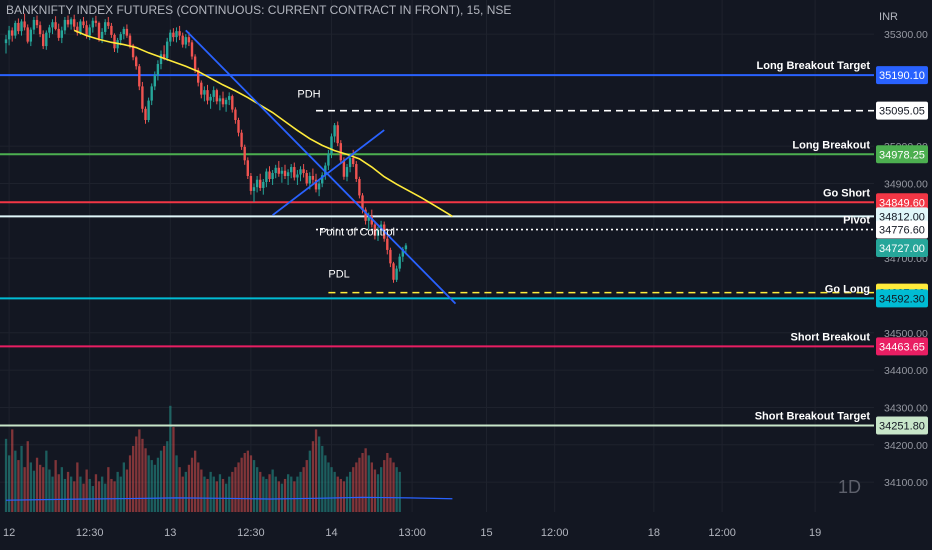 The image size is (932, 550). What do you see at coordinates (846, 193) in the screenshot?
I see `level-label: Go Short` at bounding box center [846, 193].